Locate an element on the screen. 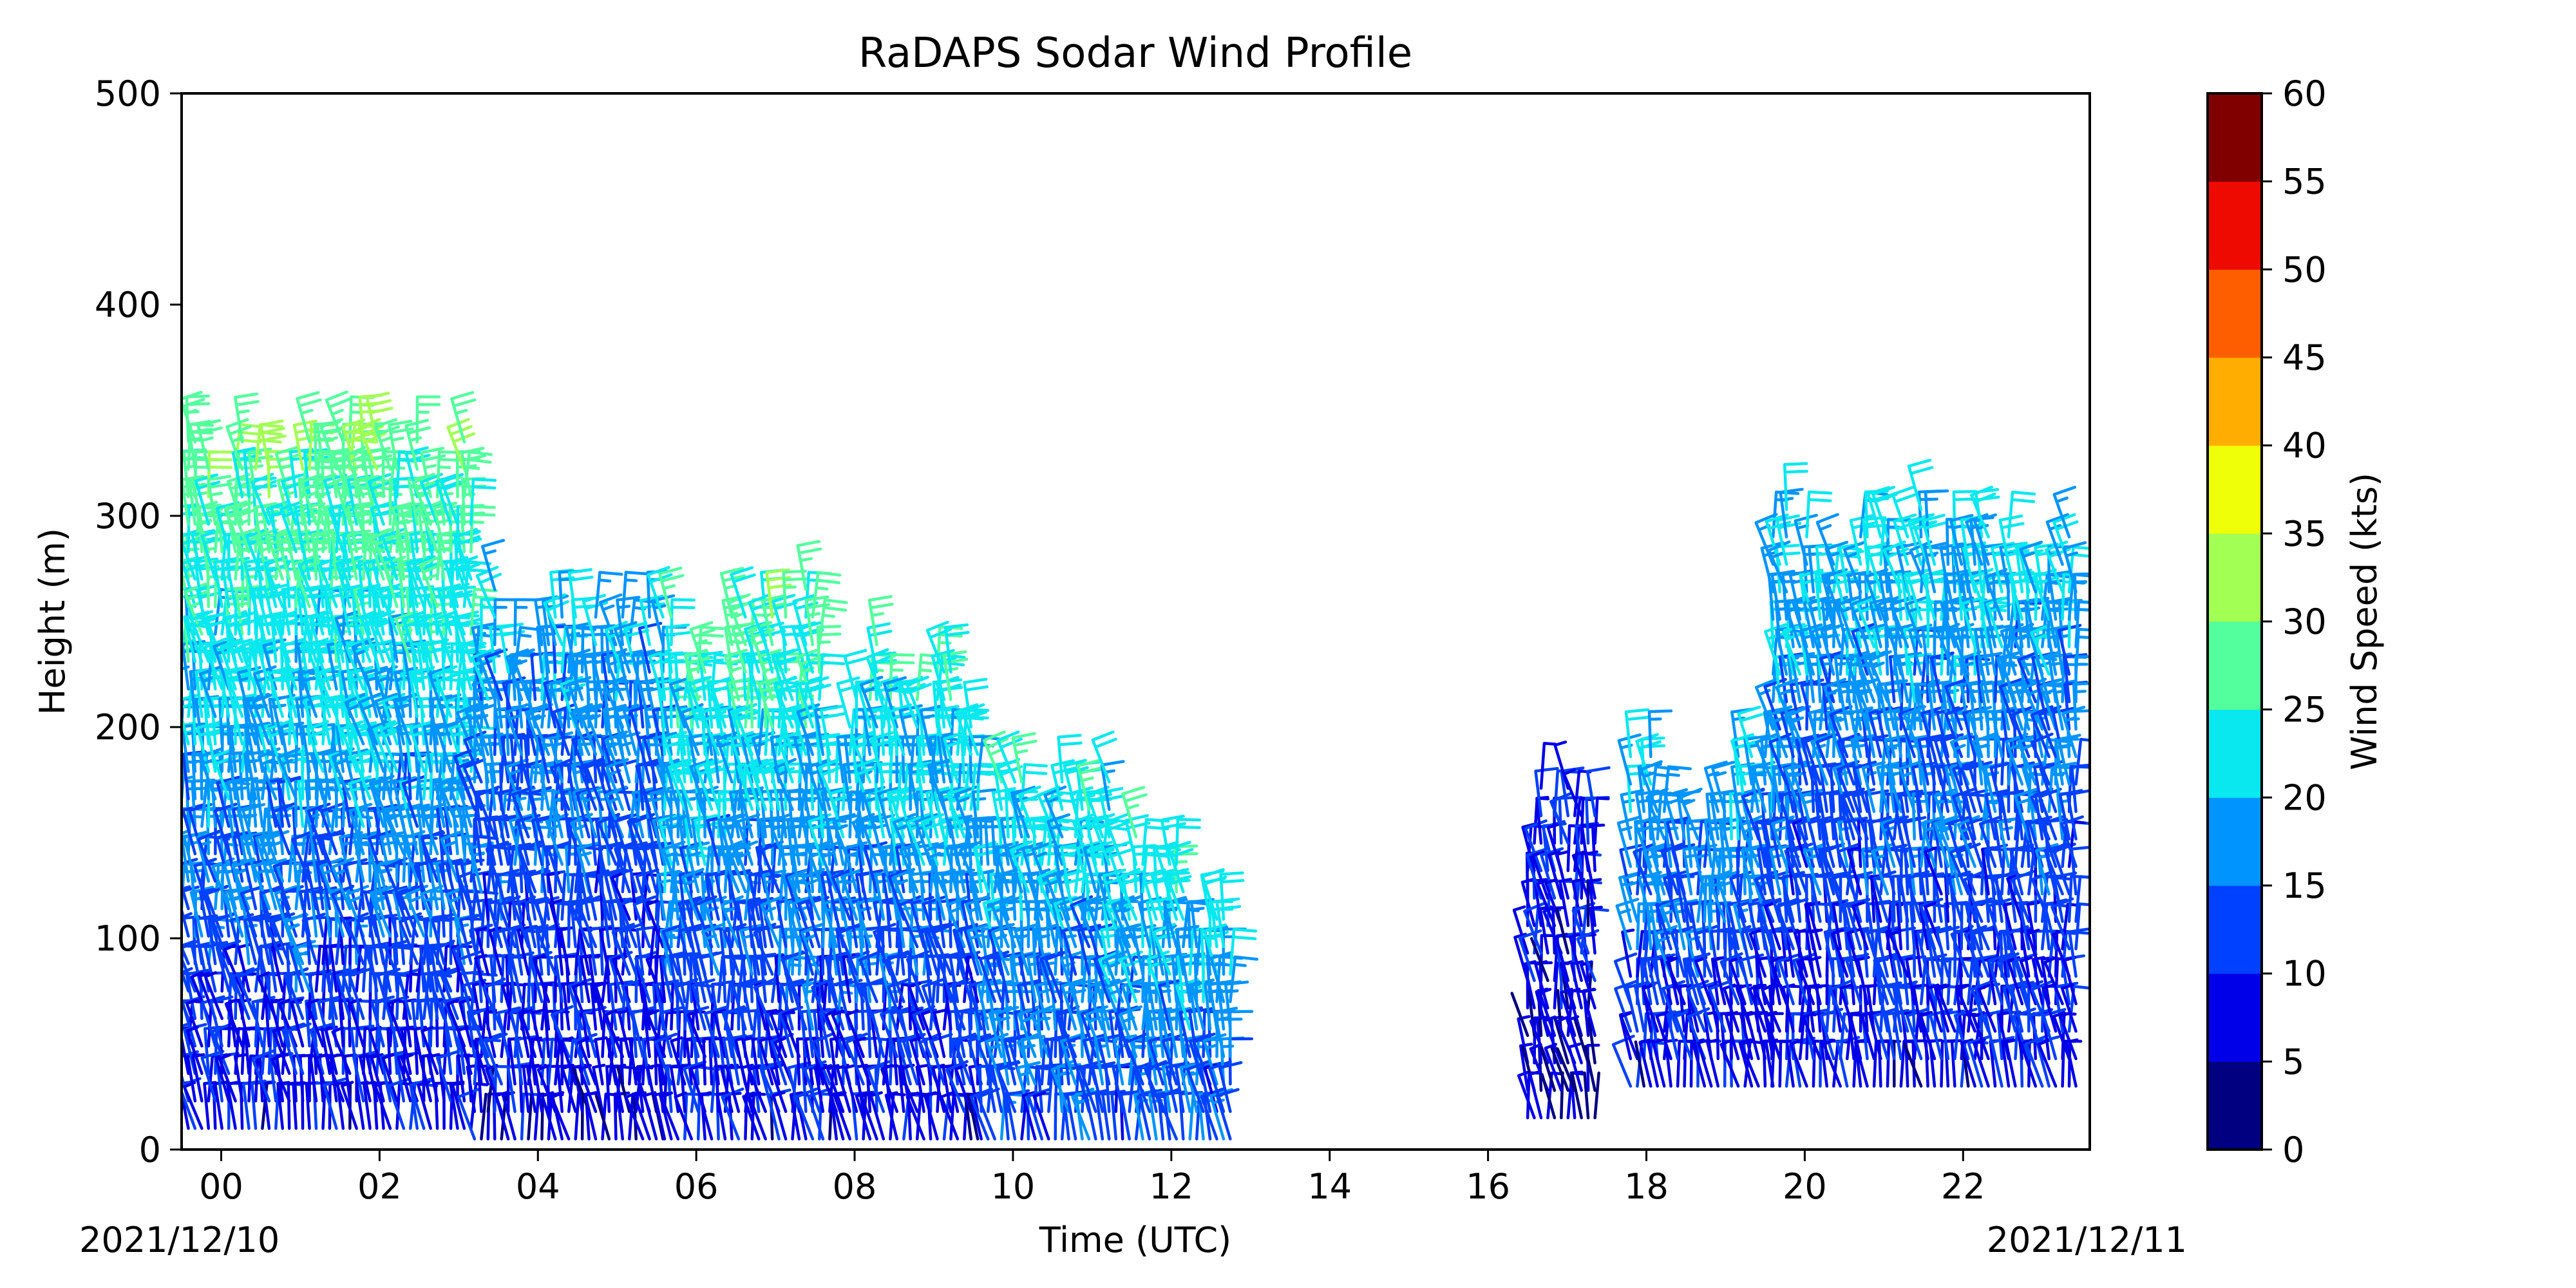 The height and width of the screenshot is (1288, 2576). colorbar-segment is located at coordinates (2235, 577).